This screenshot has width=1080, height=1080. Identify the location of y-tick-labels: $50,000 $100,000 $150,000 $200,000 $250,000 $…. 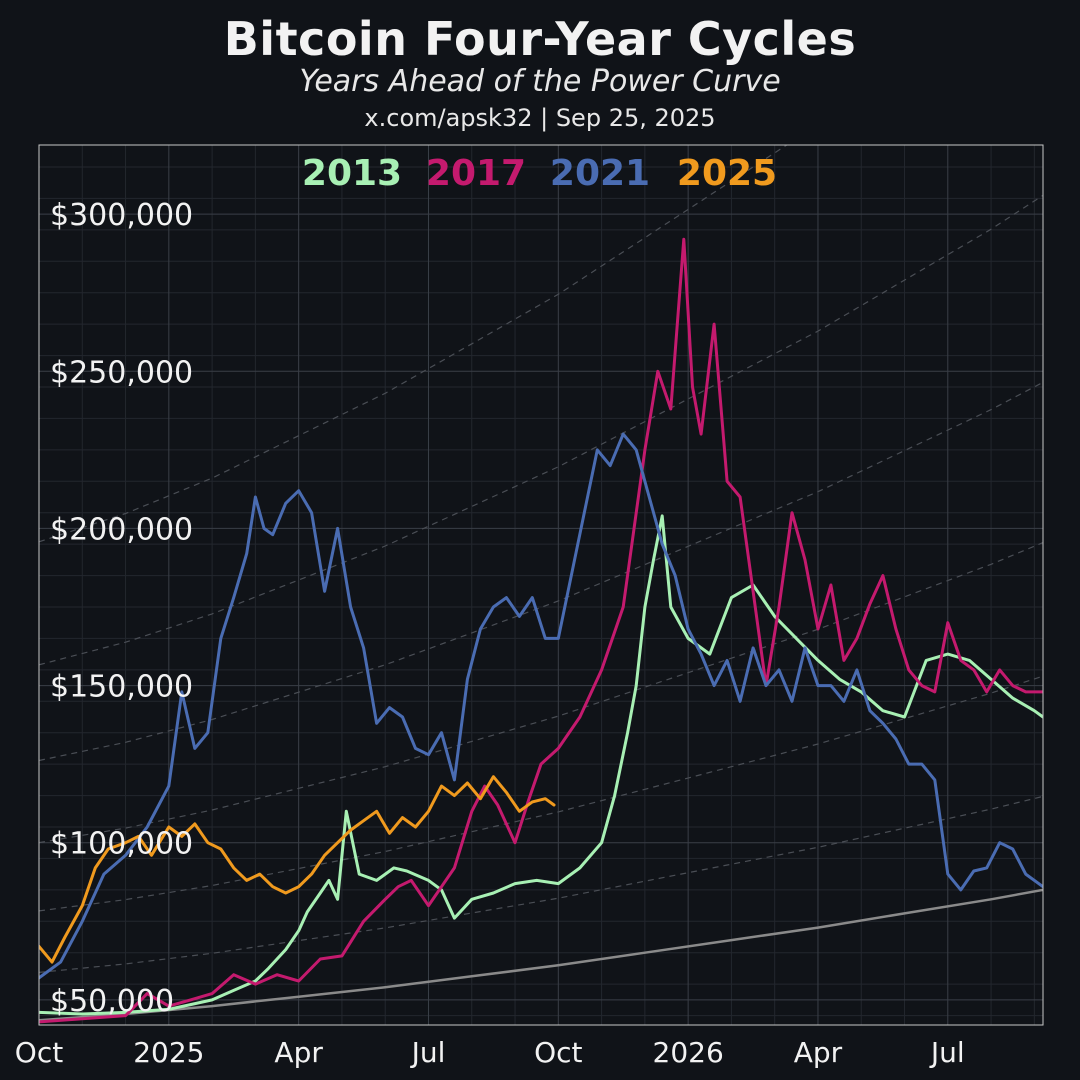
(121, 608).